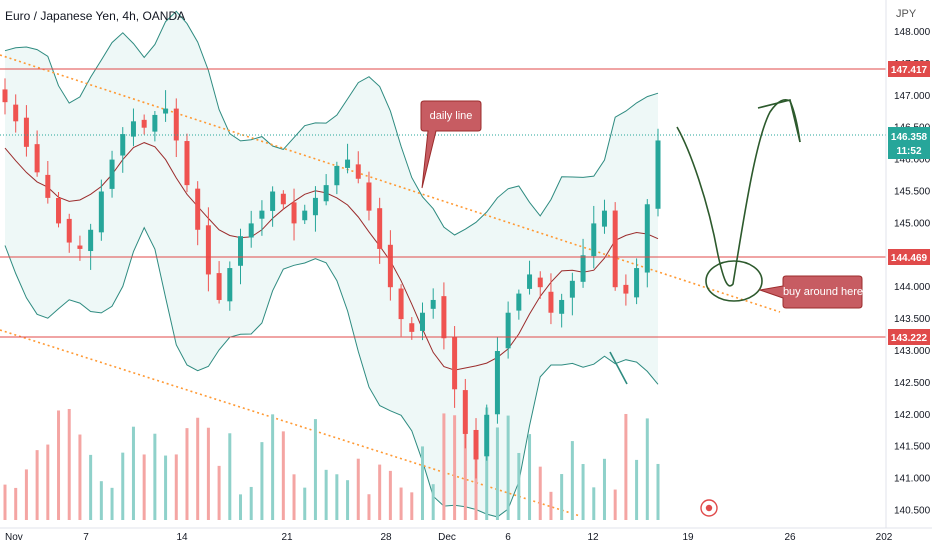  I want to click on price-tag-144-469-text: 144.469, so click(909, 258).